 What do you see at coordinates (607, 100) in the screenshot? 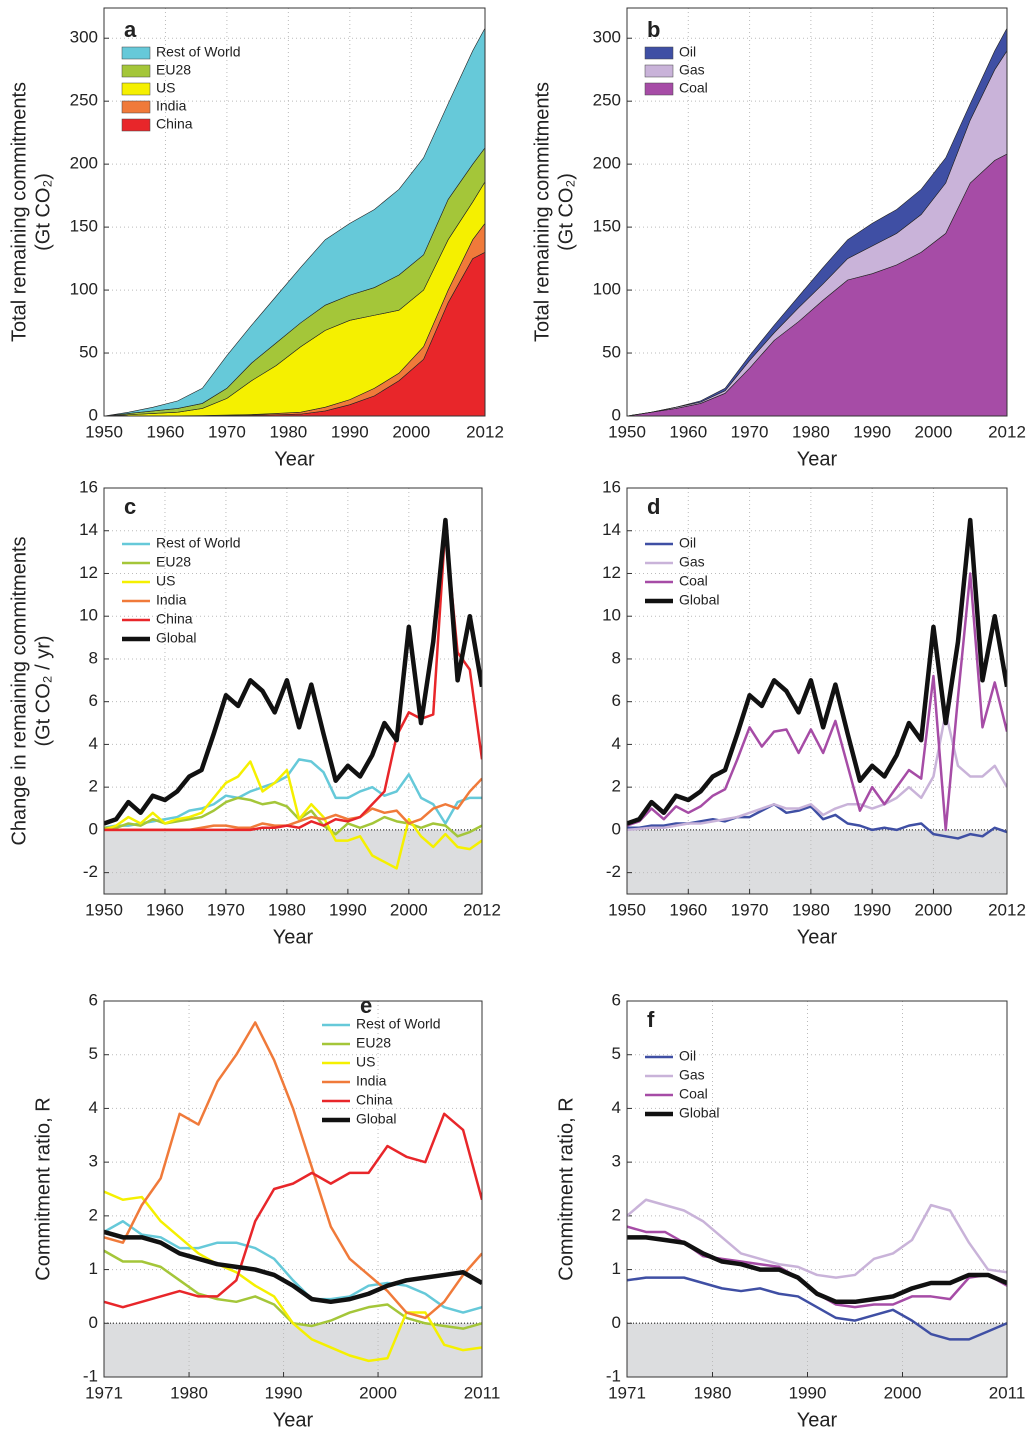
I see `y-tick-label: 250` at bounding box center [607, 100].